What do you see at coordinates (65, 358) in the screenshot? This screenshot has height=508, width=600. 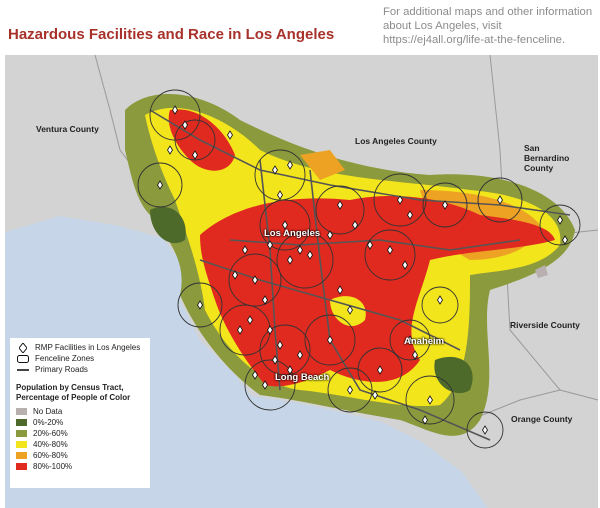 I see `legend-label: Fenceline Zones` at bounding box center [65, 358].